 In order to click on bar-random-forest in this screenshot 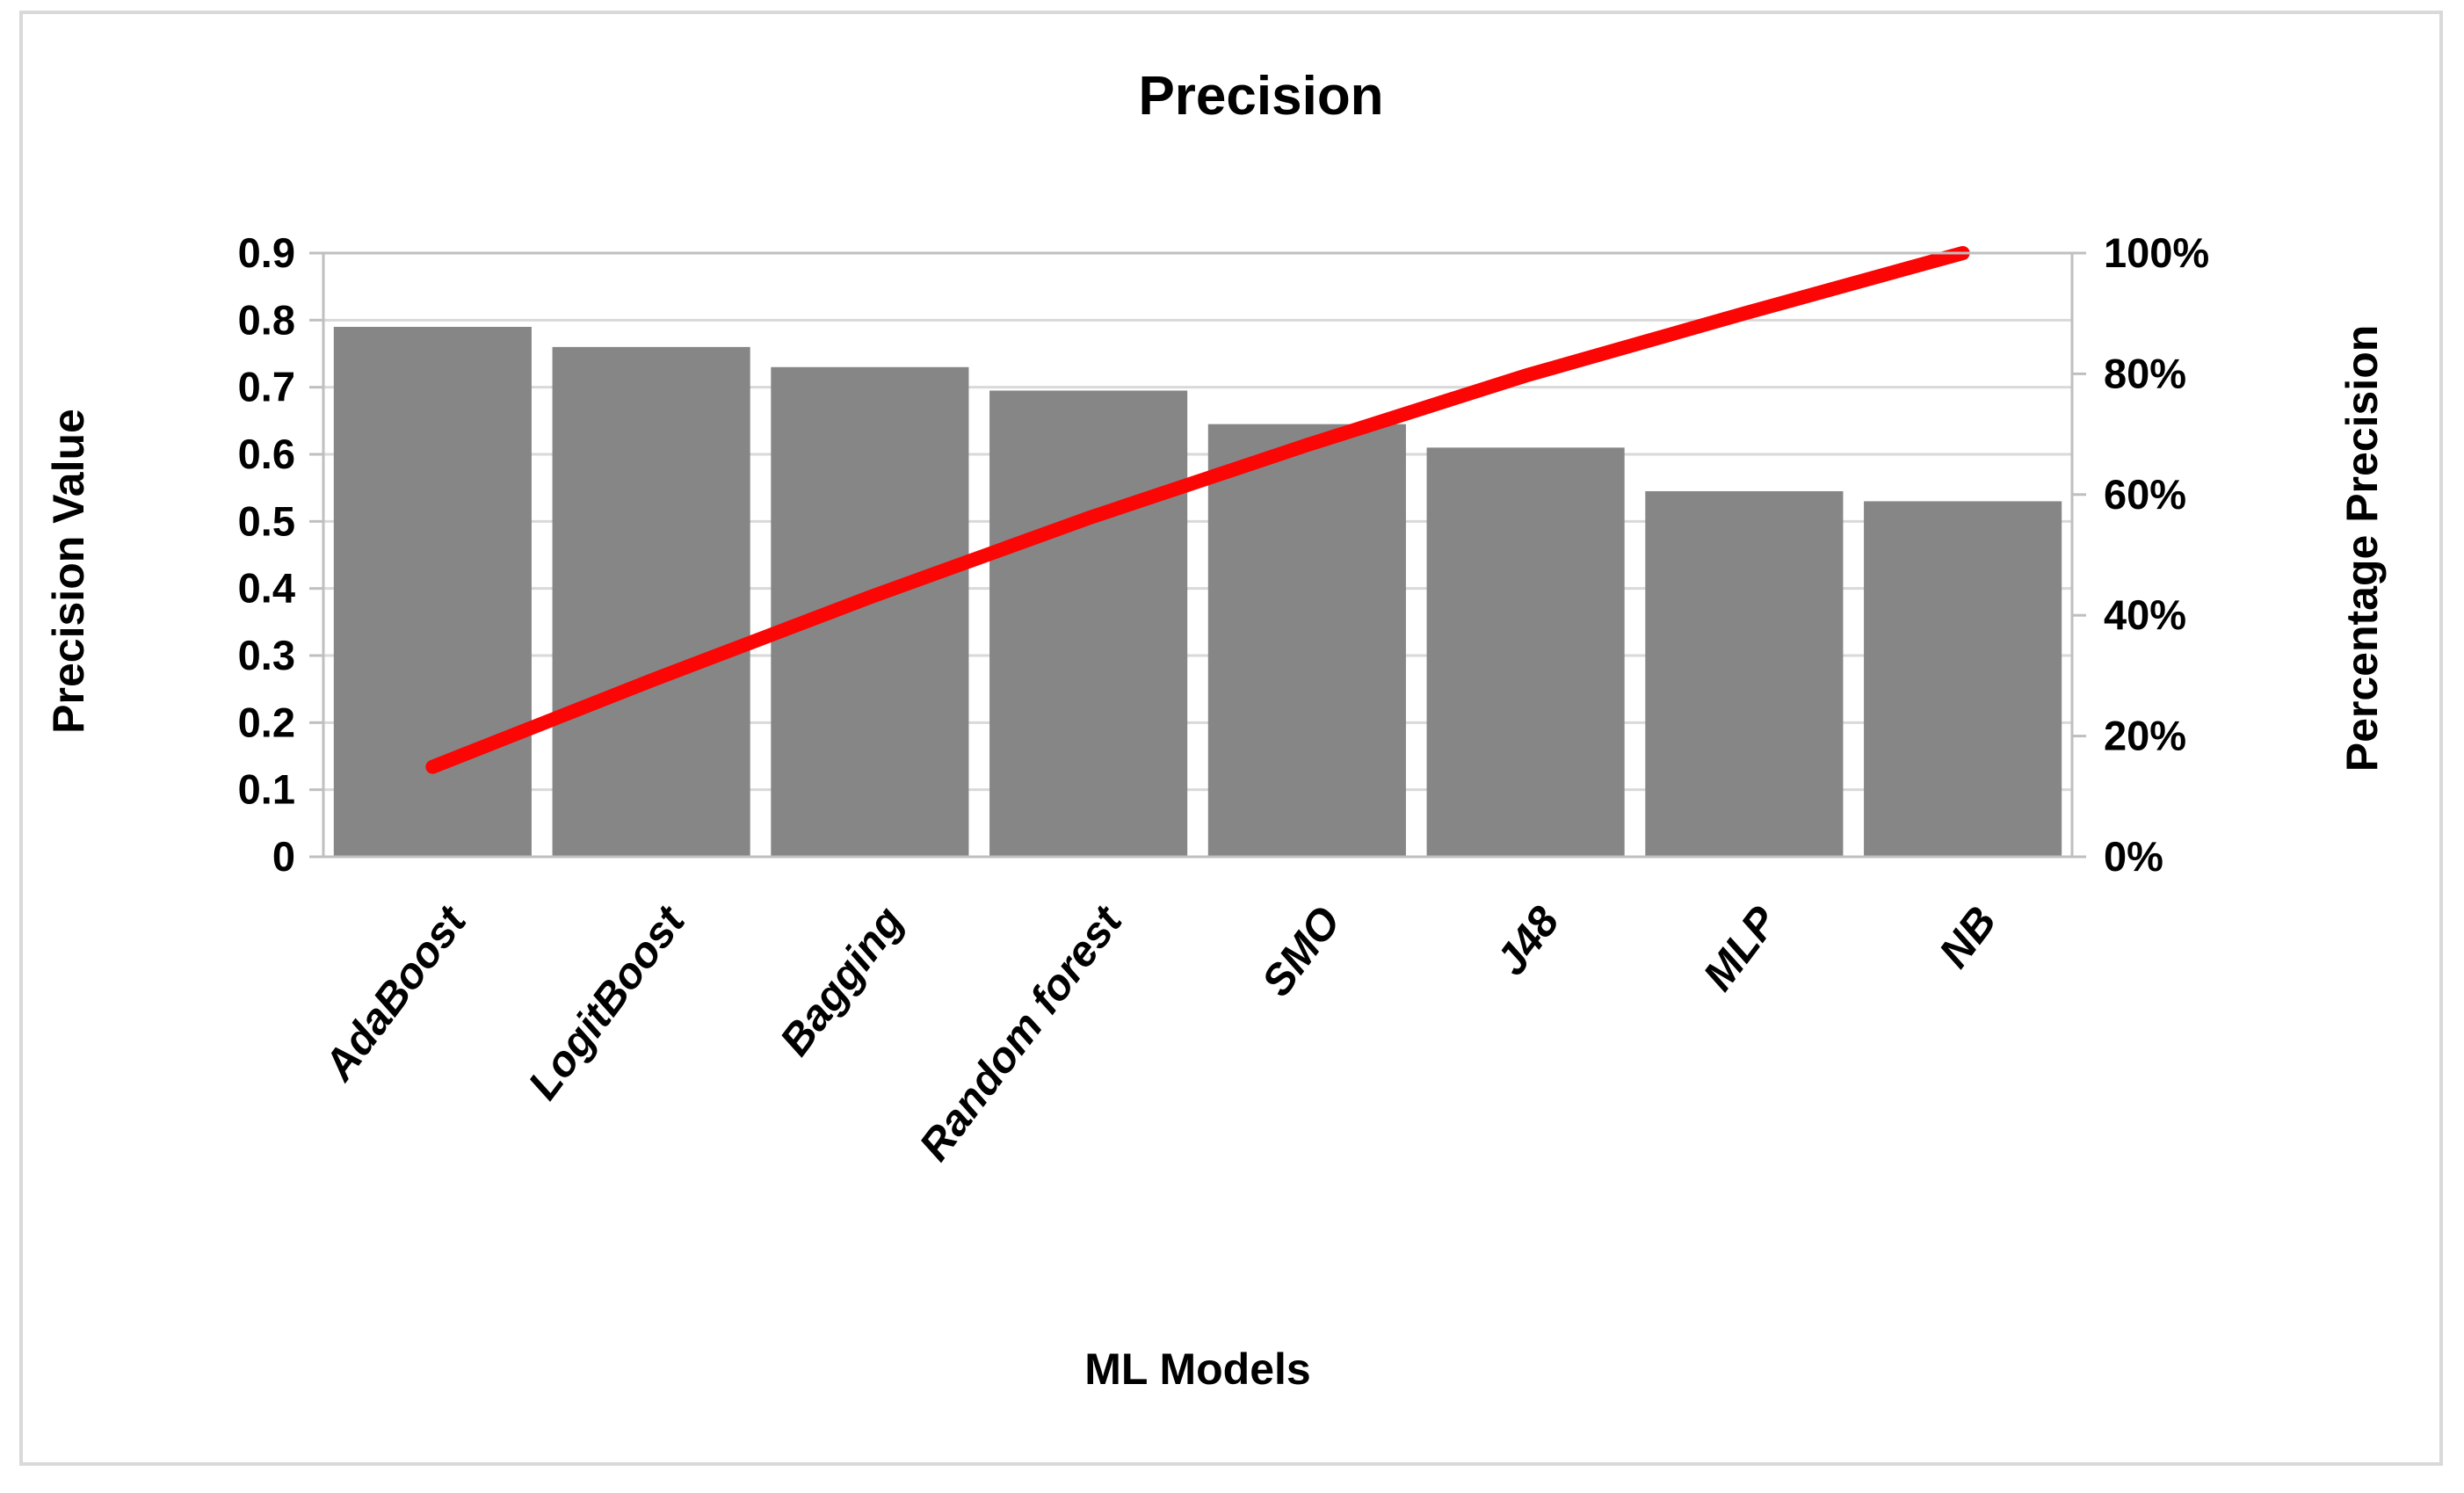, I will do `click(1088, 623)`.